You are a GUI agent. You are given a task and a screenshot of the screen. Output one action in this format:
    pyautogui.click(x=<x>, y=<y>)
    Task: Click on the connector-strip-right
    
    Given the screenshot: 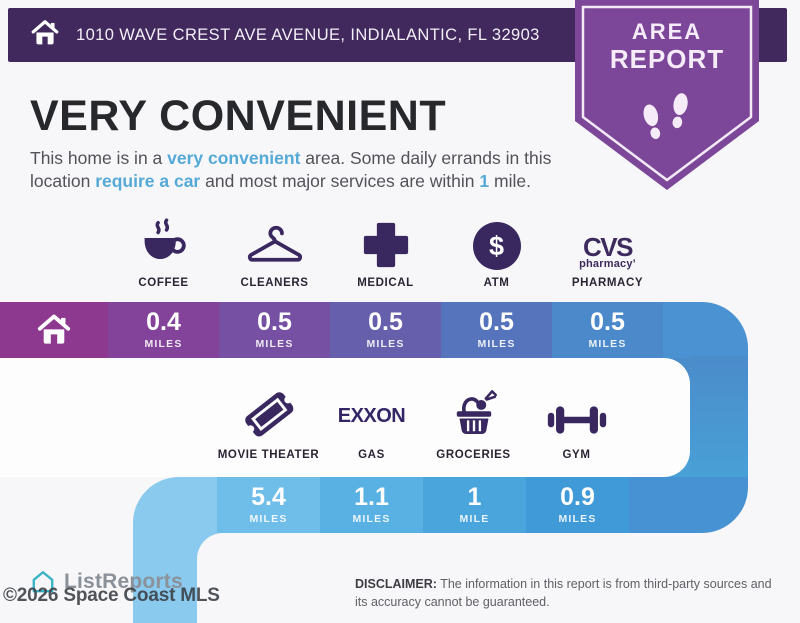 What is the action you would take?
    pyautogui.click(x=719, y=417)
    